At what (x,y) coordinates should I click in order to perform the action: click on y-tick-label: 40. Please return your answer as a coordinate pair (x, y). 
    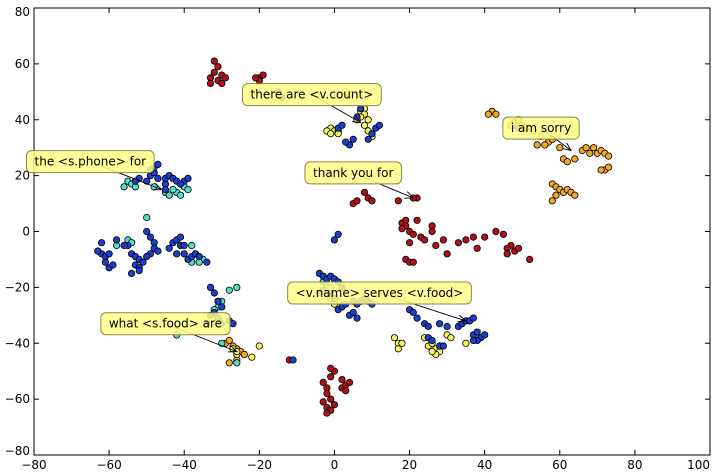
    Looking at the image, I should click on (22, 120).